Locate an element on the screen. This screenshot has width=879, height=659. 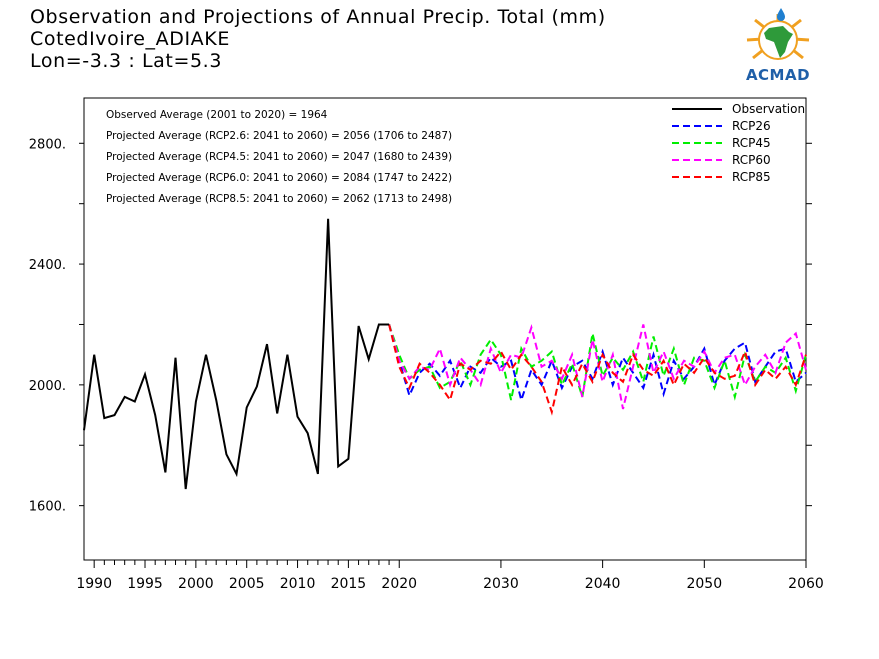
y-tick-label: 2400. is located at coordinates (47, 265).